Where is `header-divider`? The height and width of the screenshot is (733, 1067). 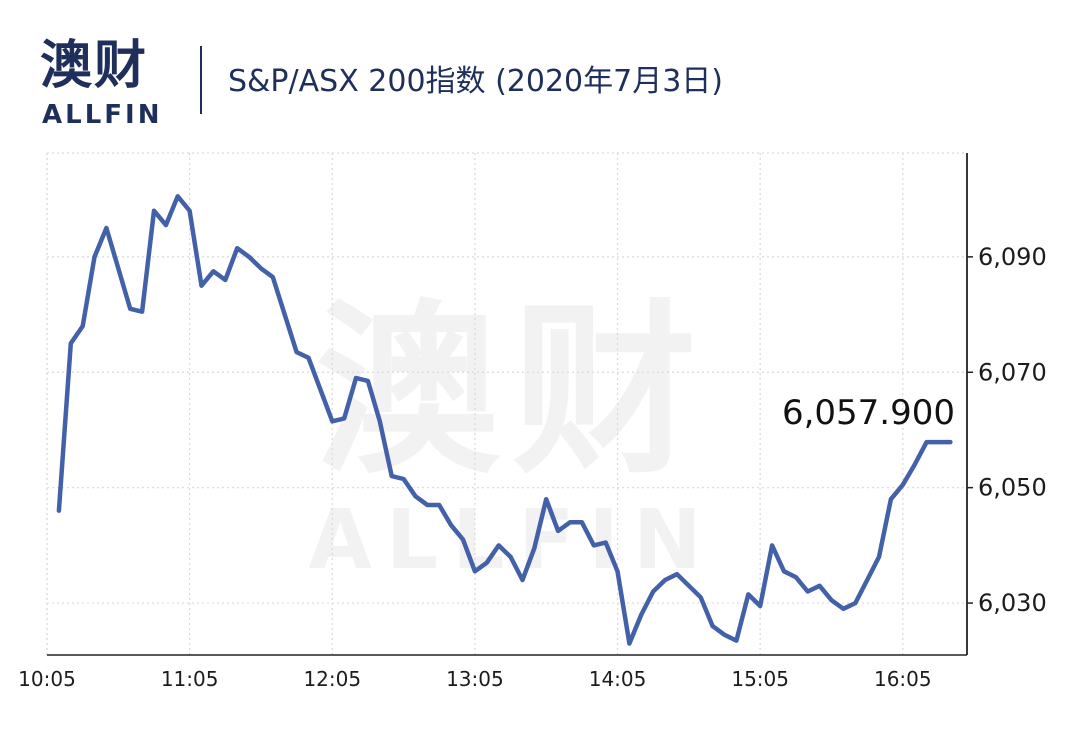 header-divider is located at coordinates (201, 80).